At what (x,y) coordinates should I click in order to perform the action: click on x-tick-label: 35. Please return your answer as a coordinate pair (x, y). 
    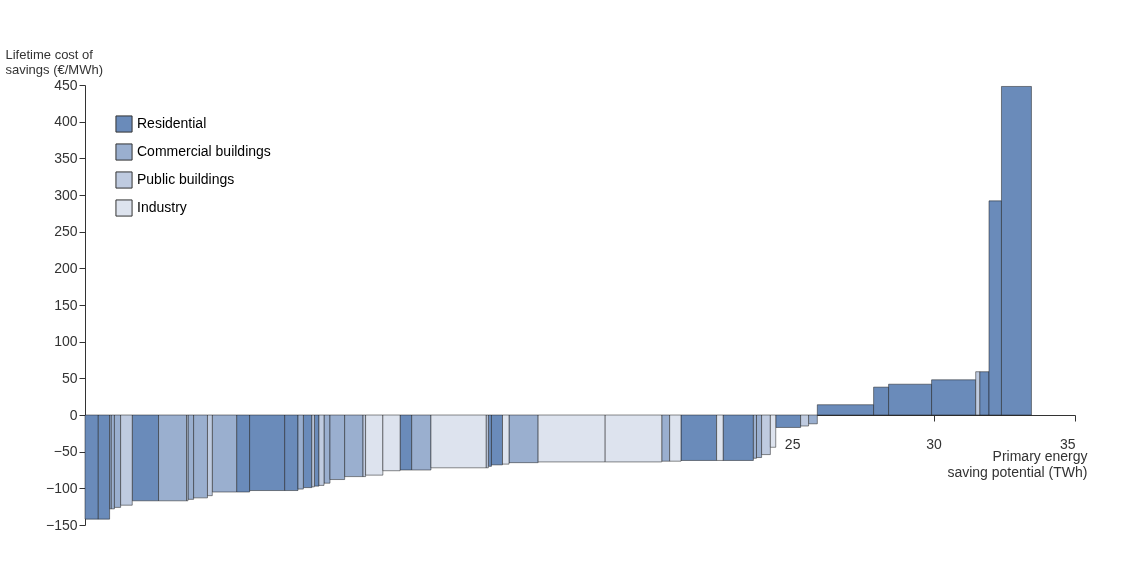
    Looking at the image, I should click on (1067, 443).